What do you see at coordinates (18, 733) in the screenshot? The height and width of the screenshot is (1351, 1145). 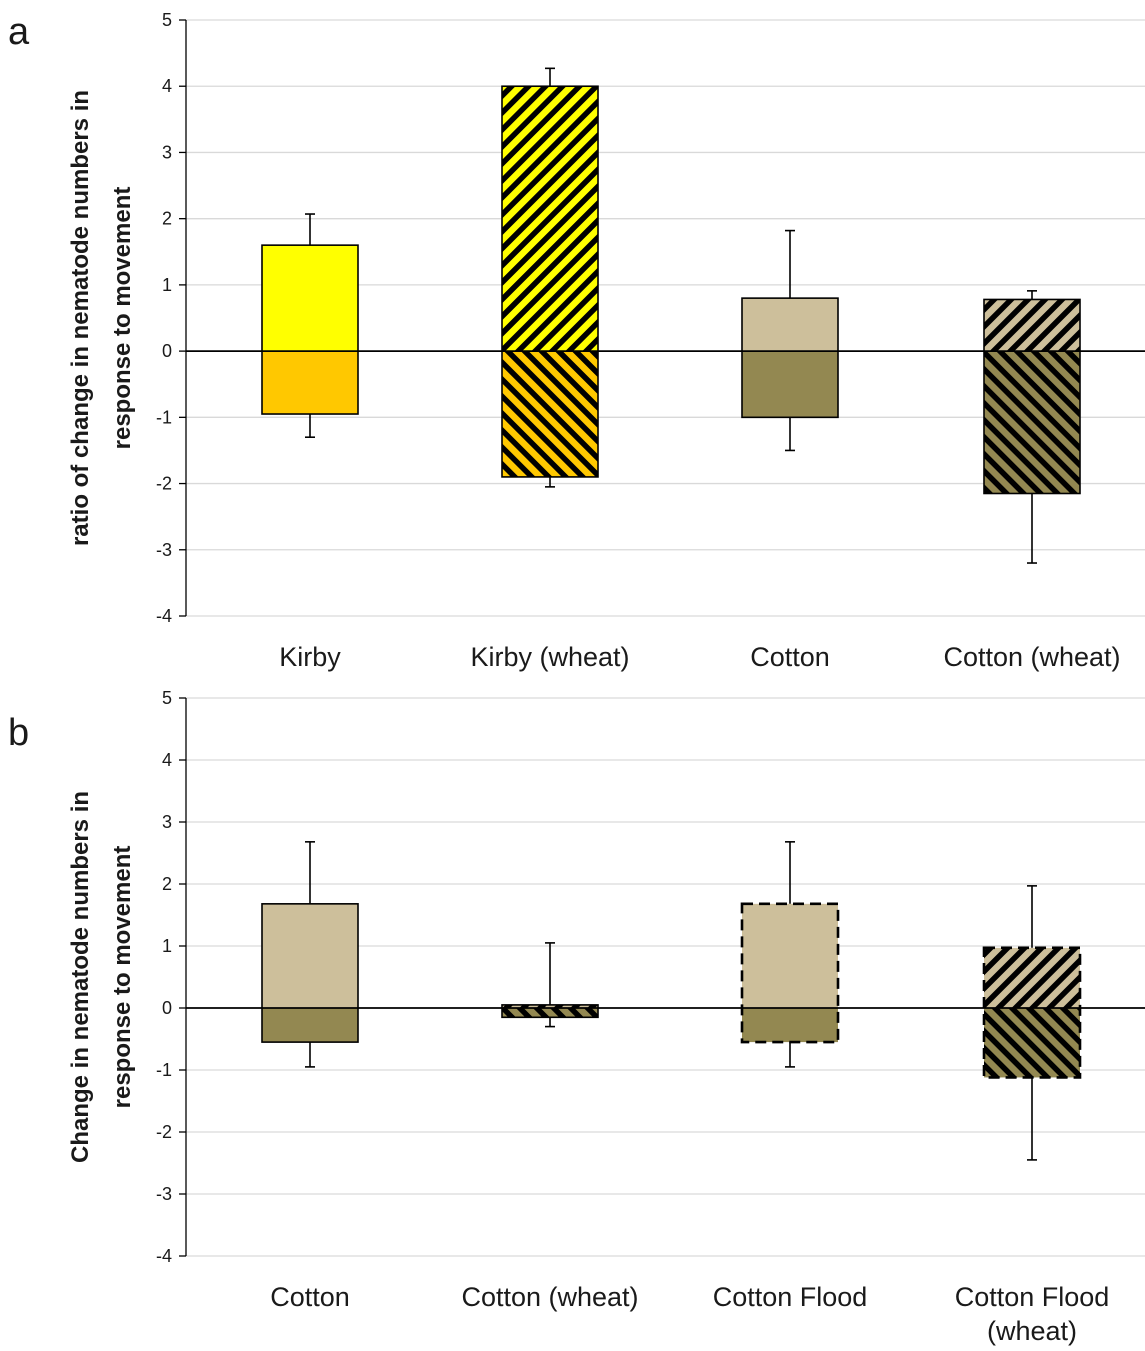 I see `panel-label-b: b` at bounding box center [18, 733].